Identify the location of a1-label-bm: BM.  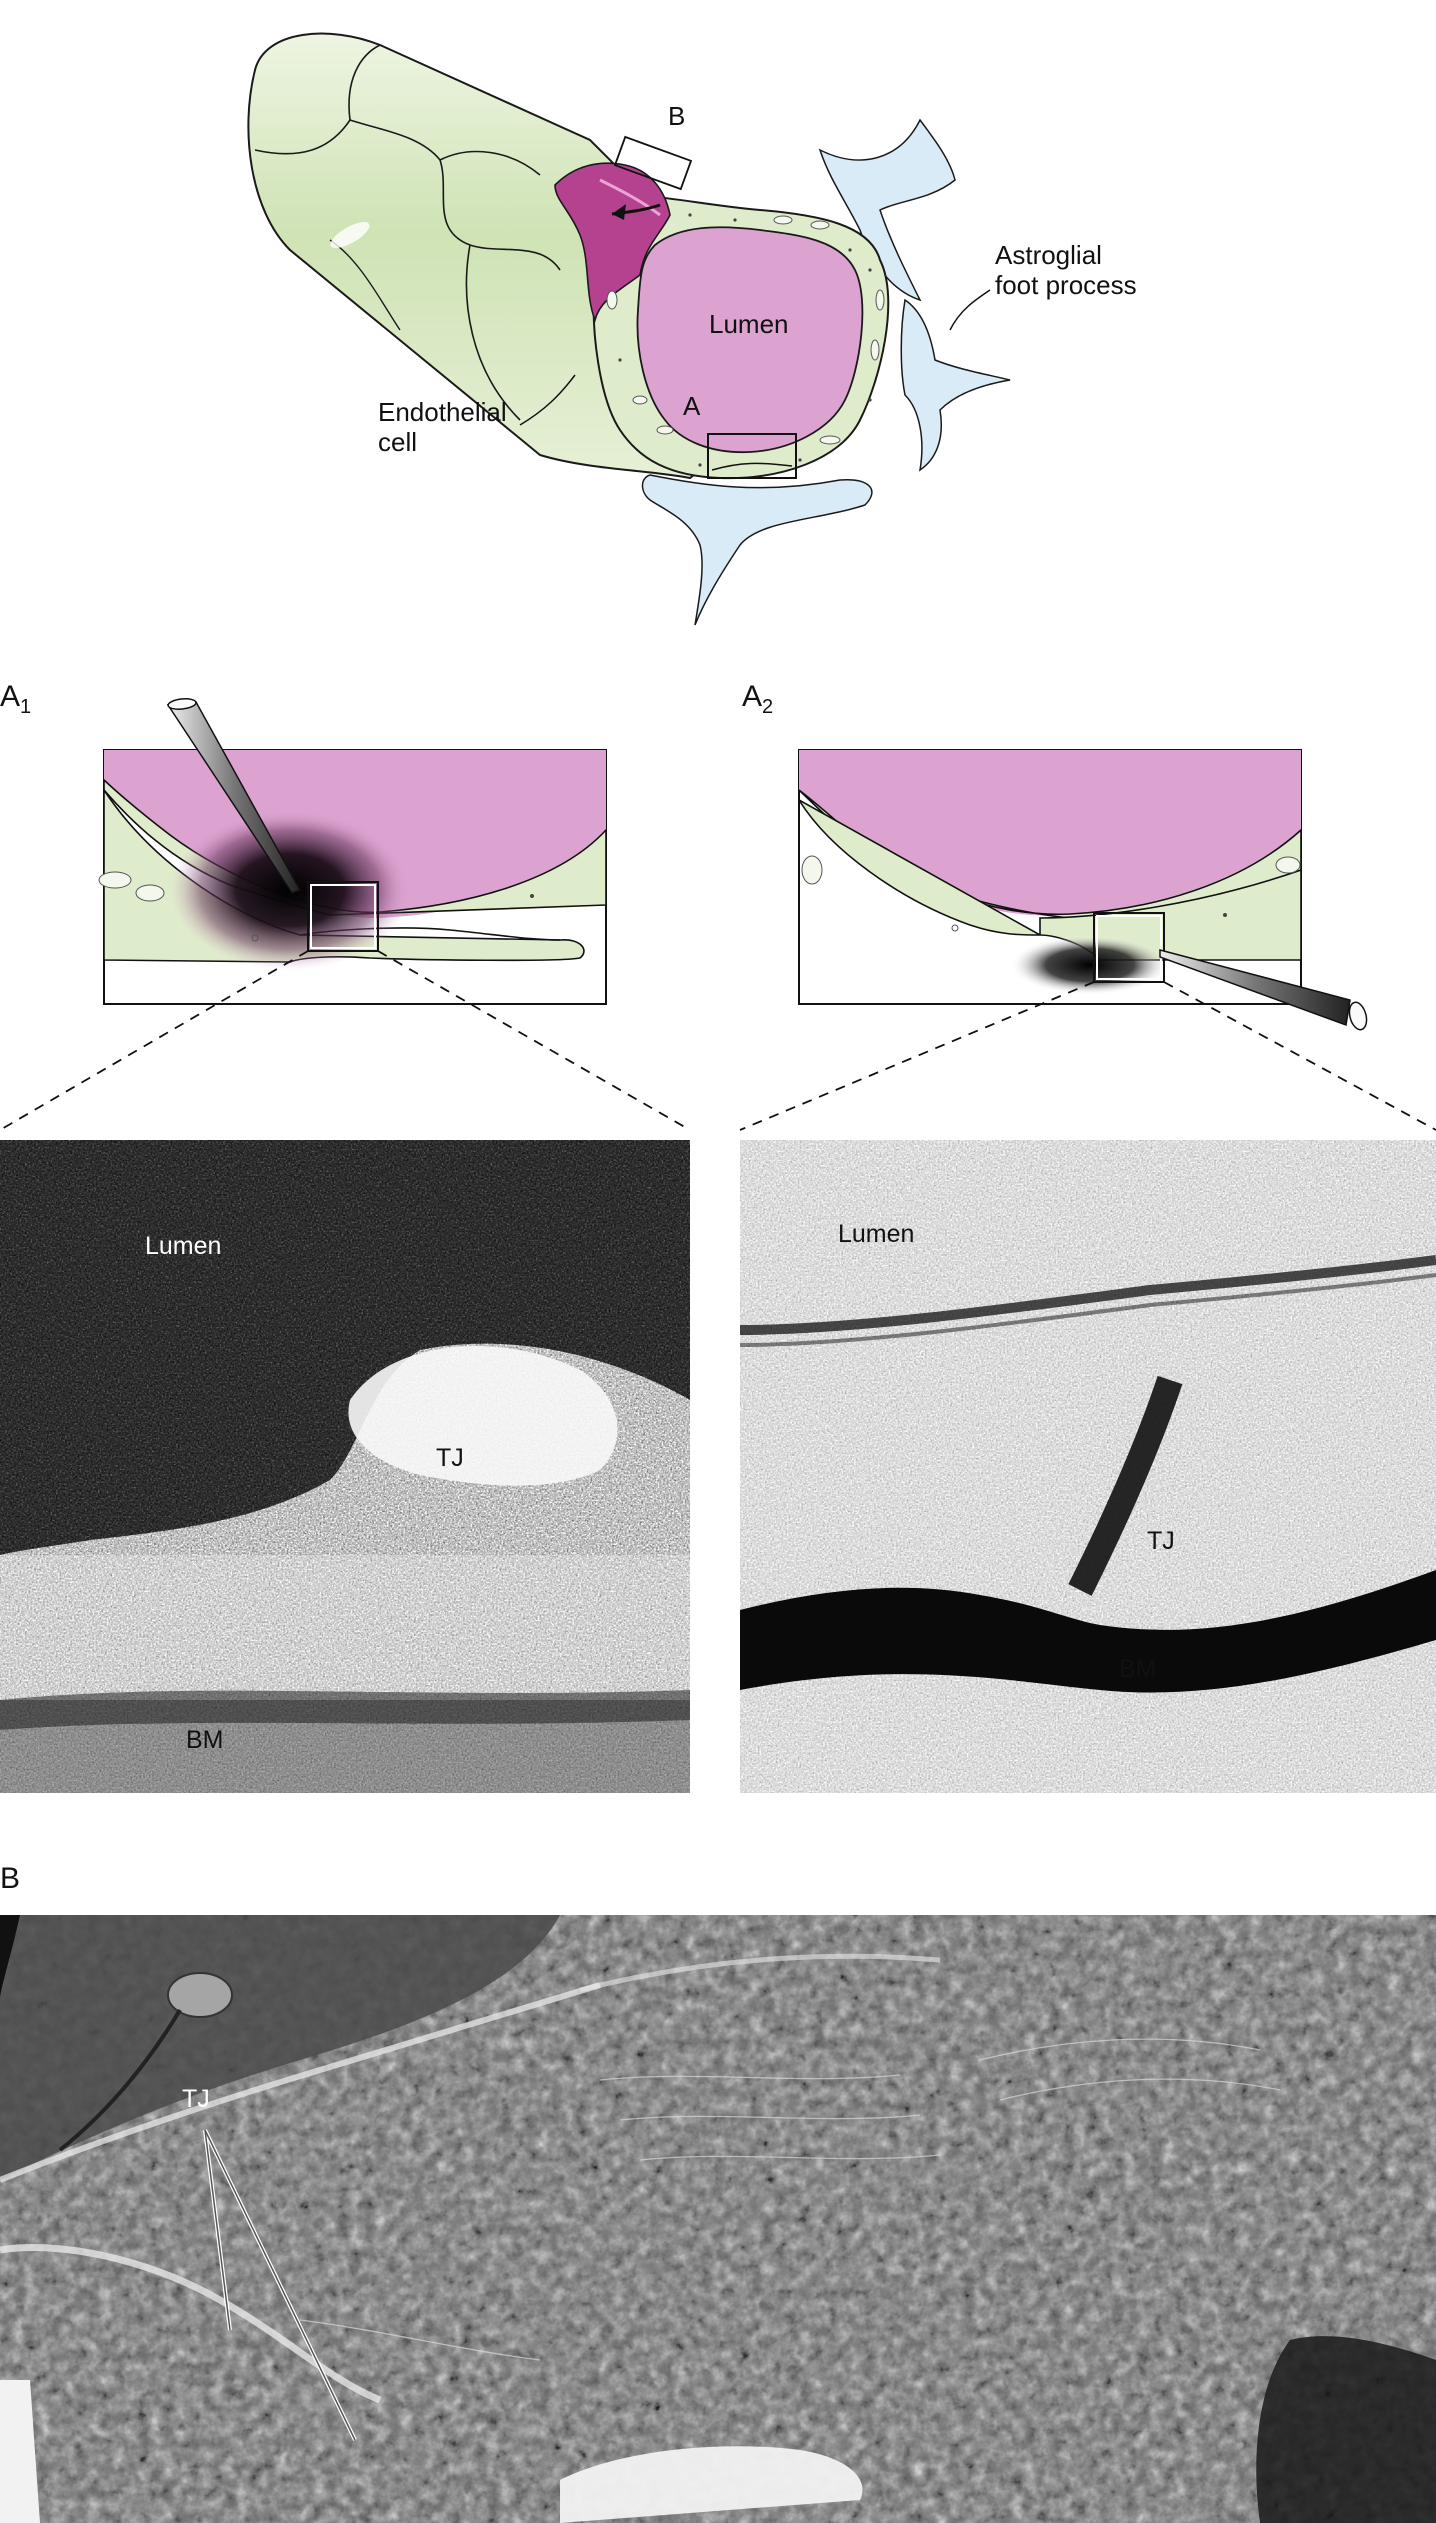
(205, 1740).